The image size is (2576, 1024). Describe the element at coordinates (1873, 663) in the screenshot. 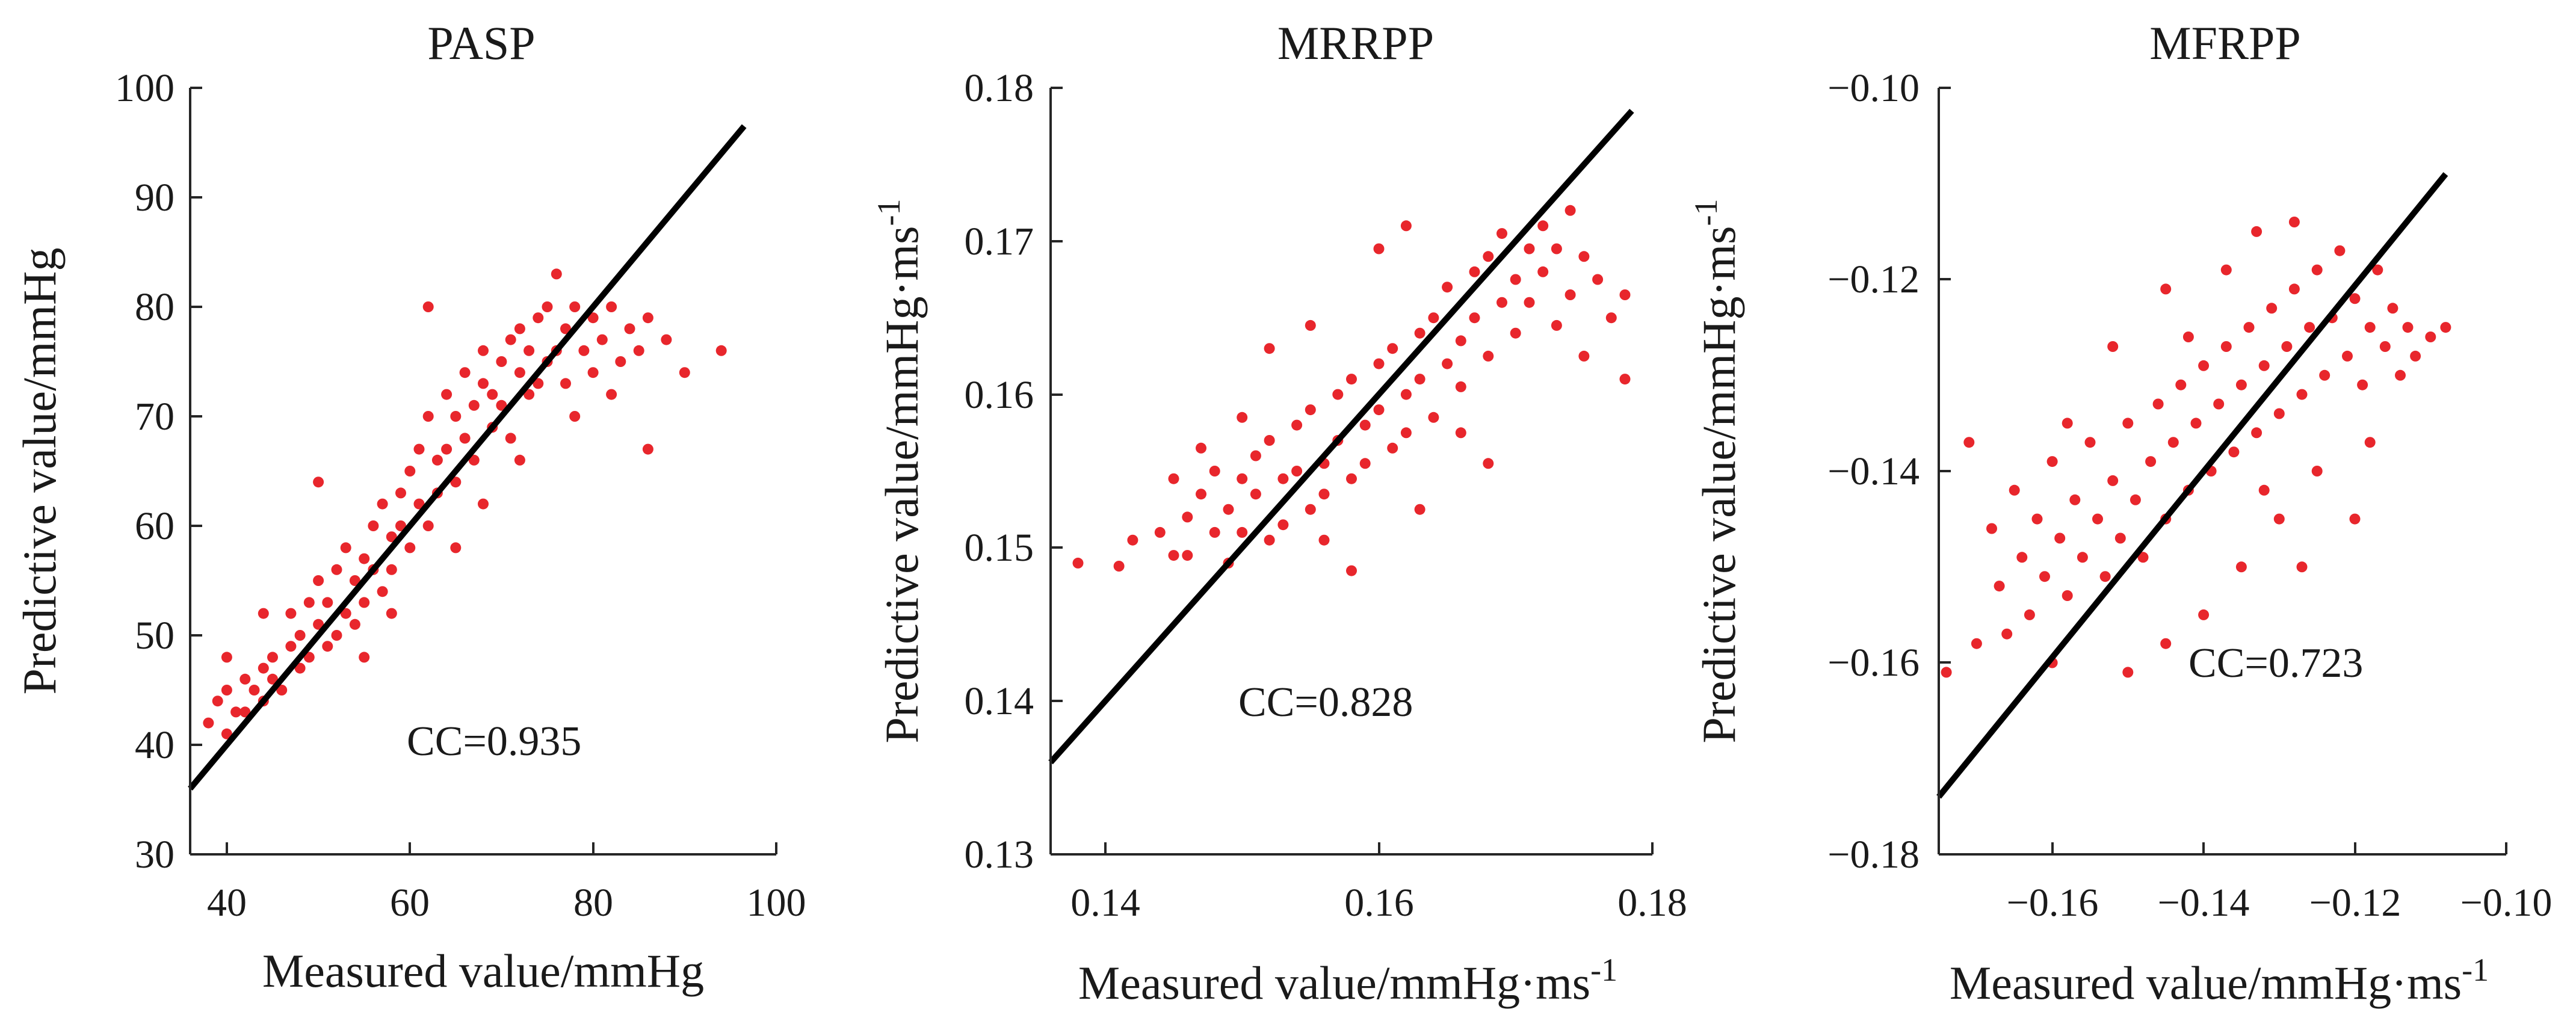

I see `y-tick-label: −0.16` at that location.